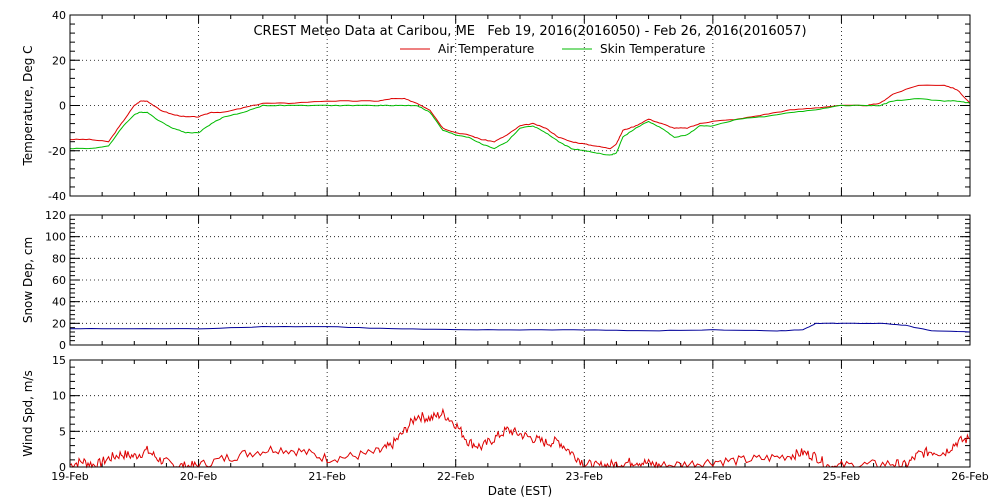  What do you see at coordinates (28, 280) in the screenshot?
I see `y-axis-label: Snow Dep, cm` at bounding box center [28, 280].